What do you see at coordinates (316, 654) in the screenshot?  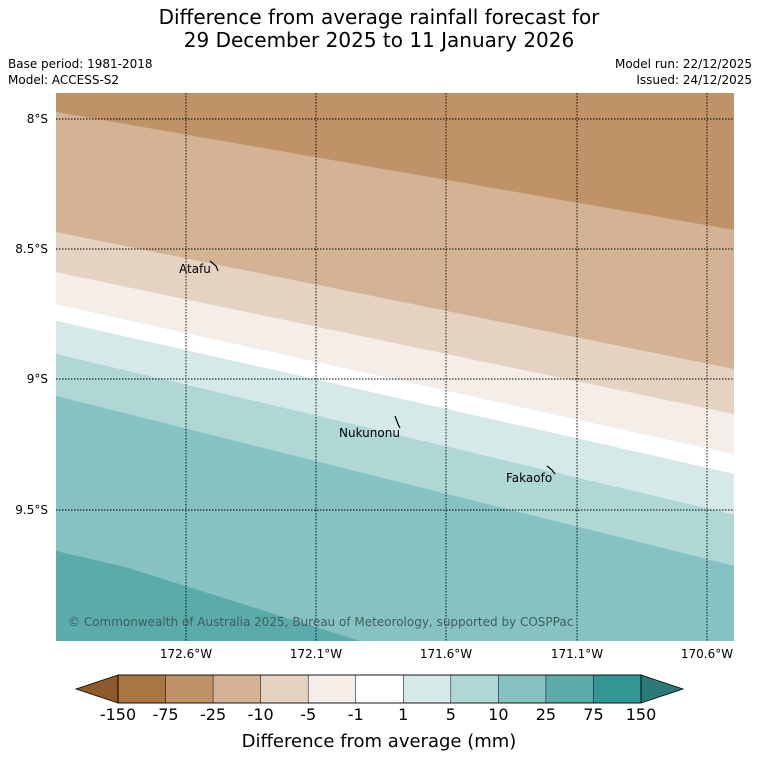 I see `lon-tick-label: 172.1°W` at bounding box center [316, 654].